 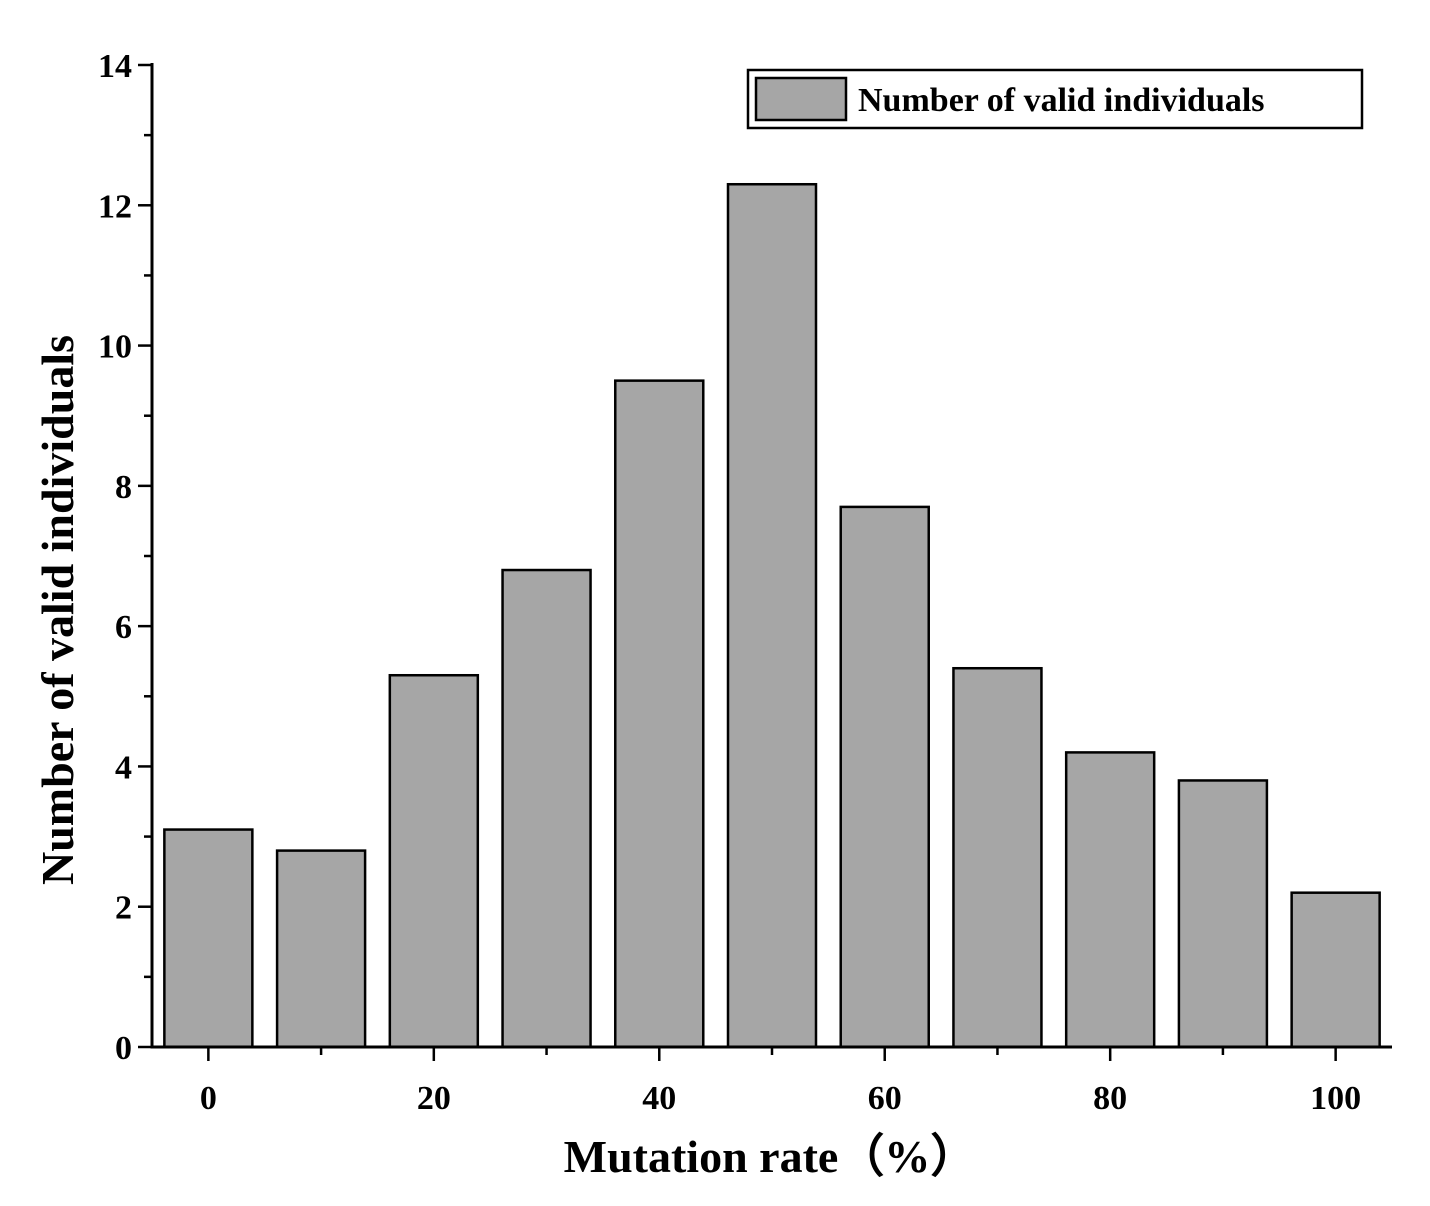 What do you see at coordinates (57, 610) in the screenshot?
I see `y-axis-title: Number of valid individuals` at bounding box center [57, 610].